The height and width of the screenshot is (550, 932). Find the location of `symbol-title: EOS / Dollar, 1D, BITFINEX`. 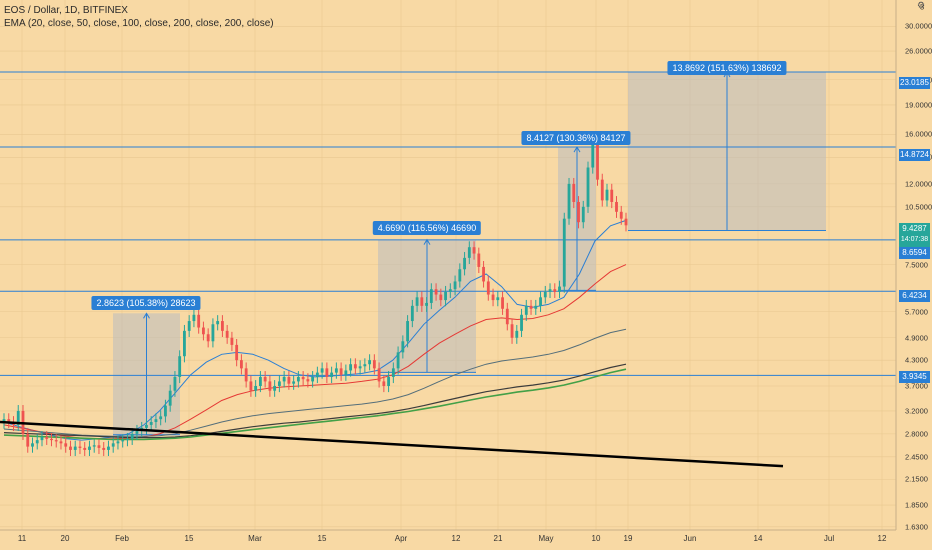

symbol-title: EOS / Dollar, 1D, BITFINEX is located at coordinates (66, 10).